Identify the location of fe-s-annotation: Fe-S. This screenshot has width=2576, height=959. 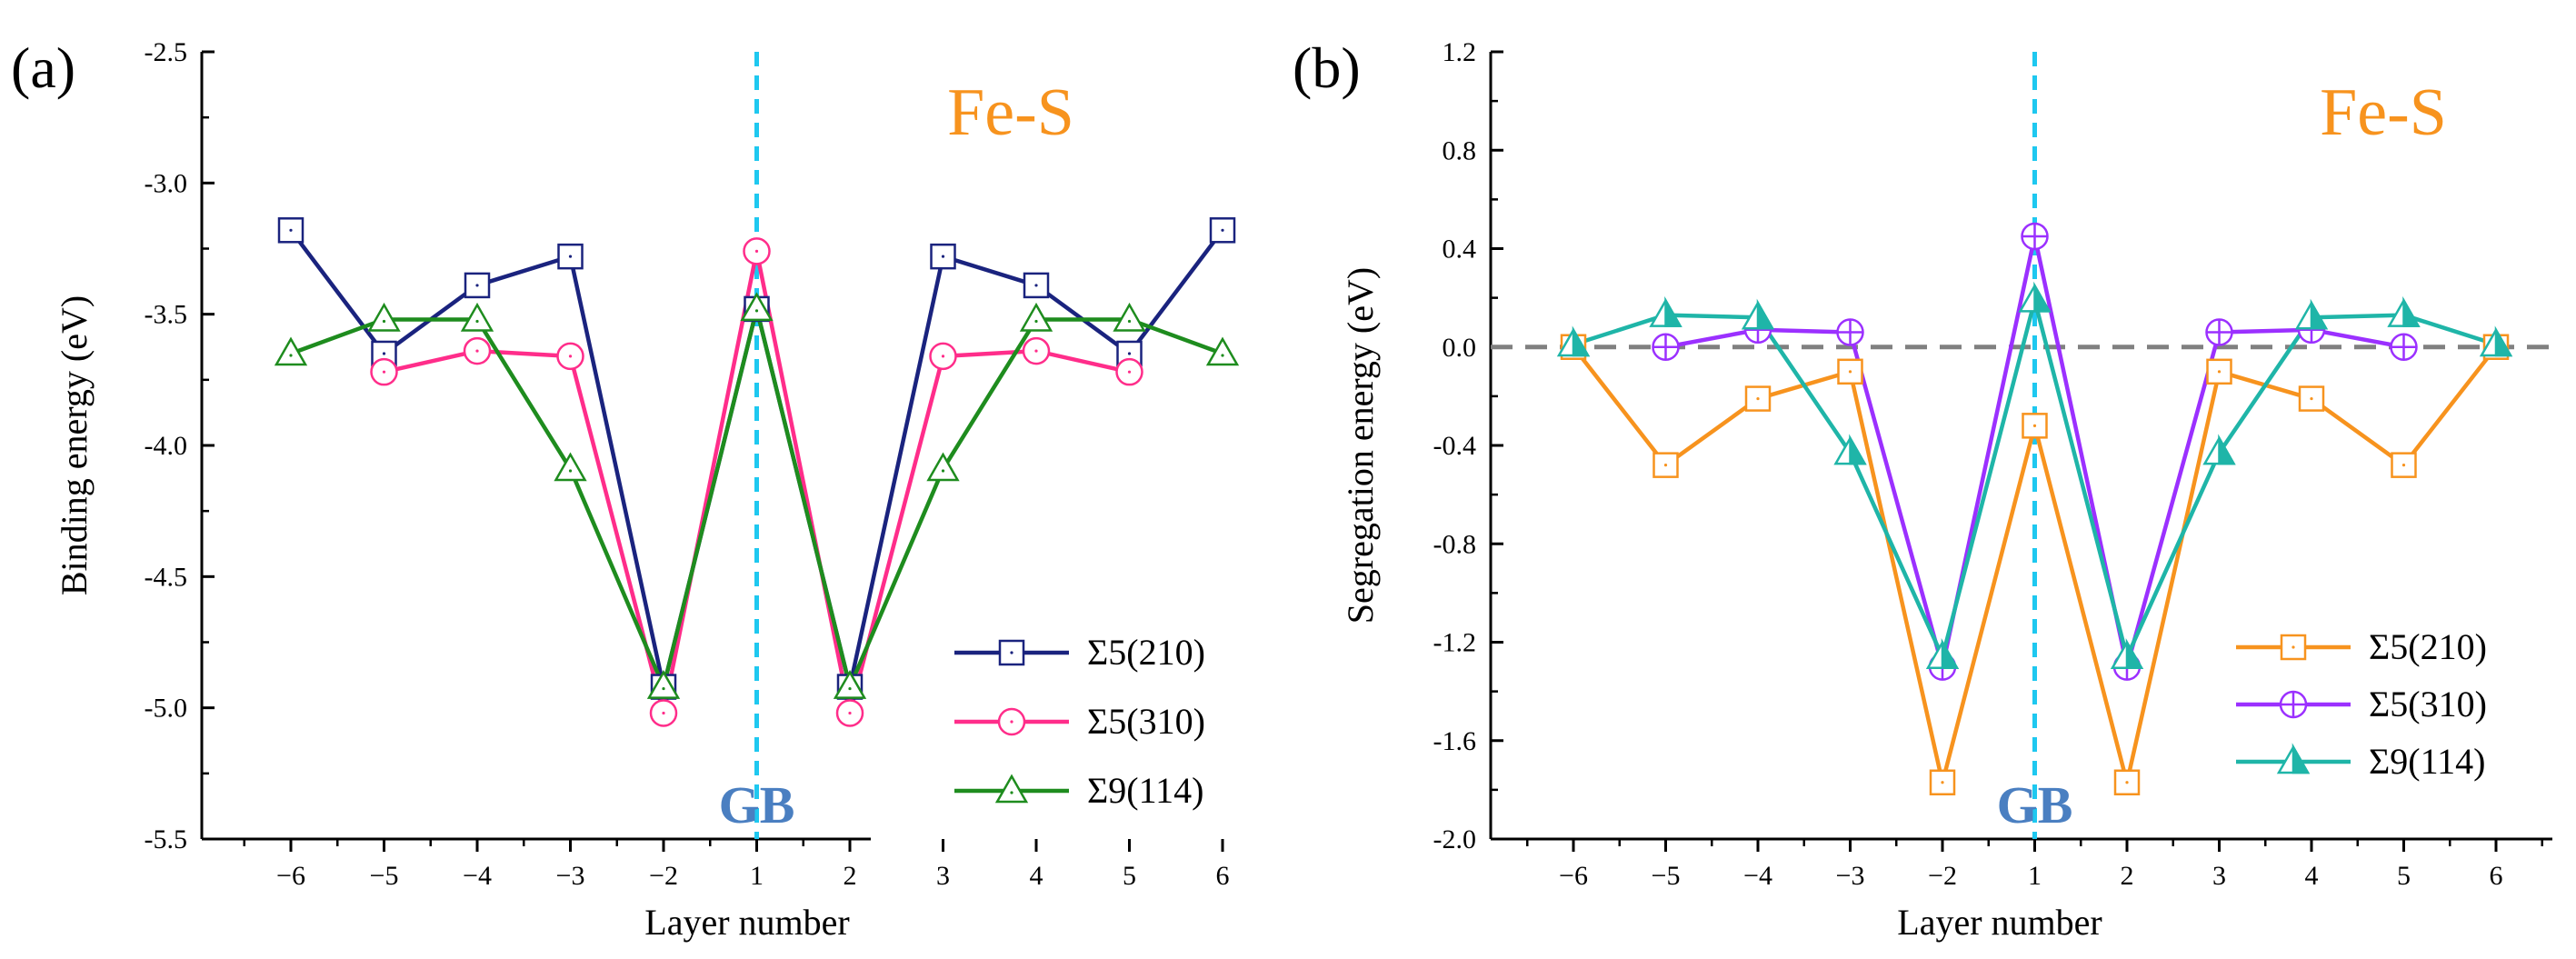
(2383, 112).